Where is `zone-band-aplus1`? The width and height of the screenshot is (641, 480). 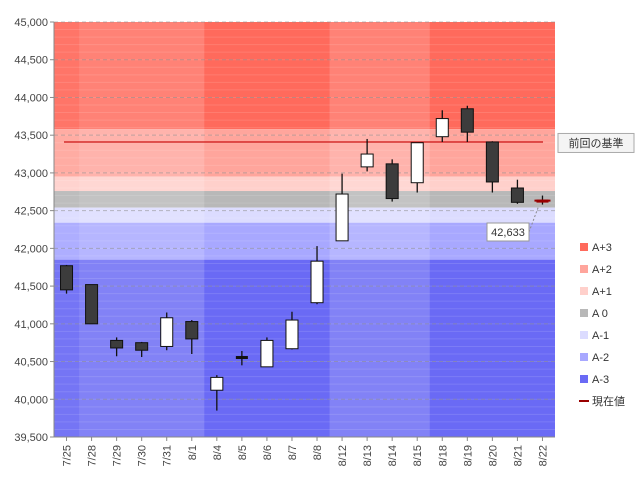 zone-band-aplus1 is located at coordinates (304, 184).